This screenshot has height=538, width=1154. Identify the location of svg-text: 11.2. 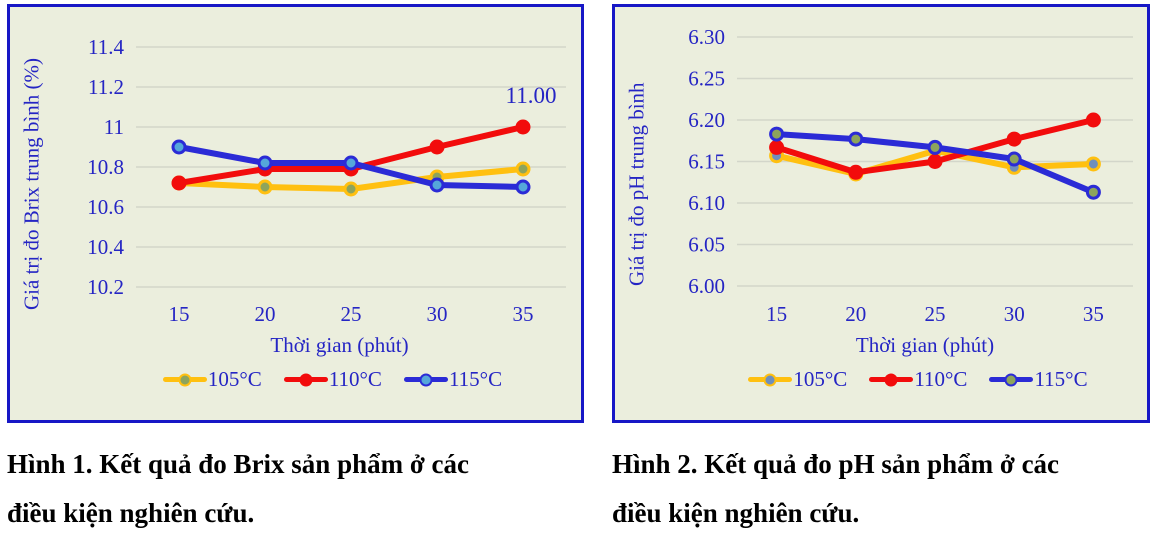
(106, 87).